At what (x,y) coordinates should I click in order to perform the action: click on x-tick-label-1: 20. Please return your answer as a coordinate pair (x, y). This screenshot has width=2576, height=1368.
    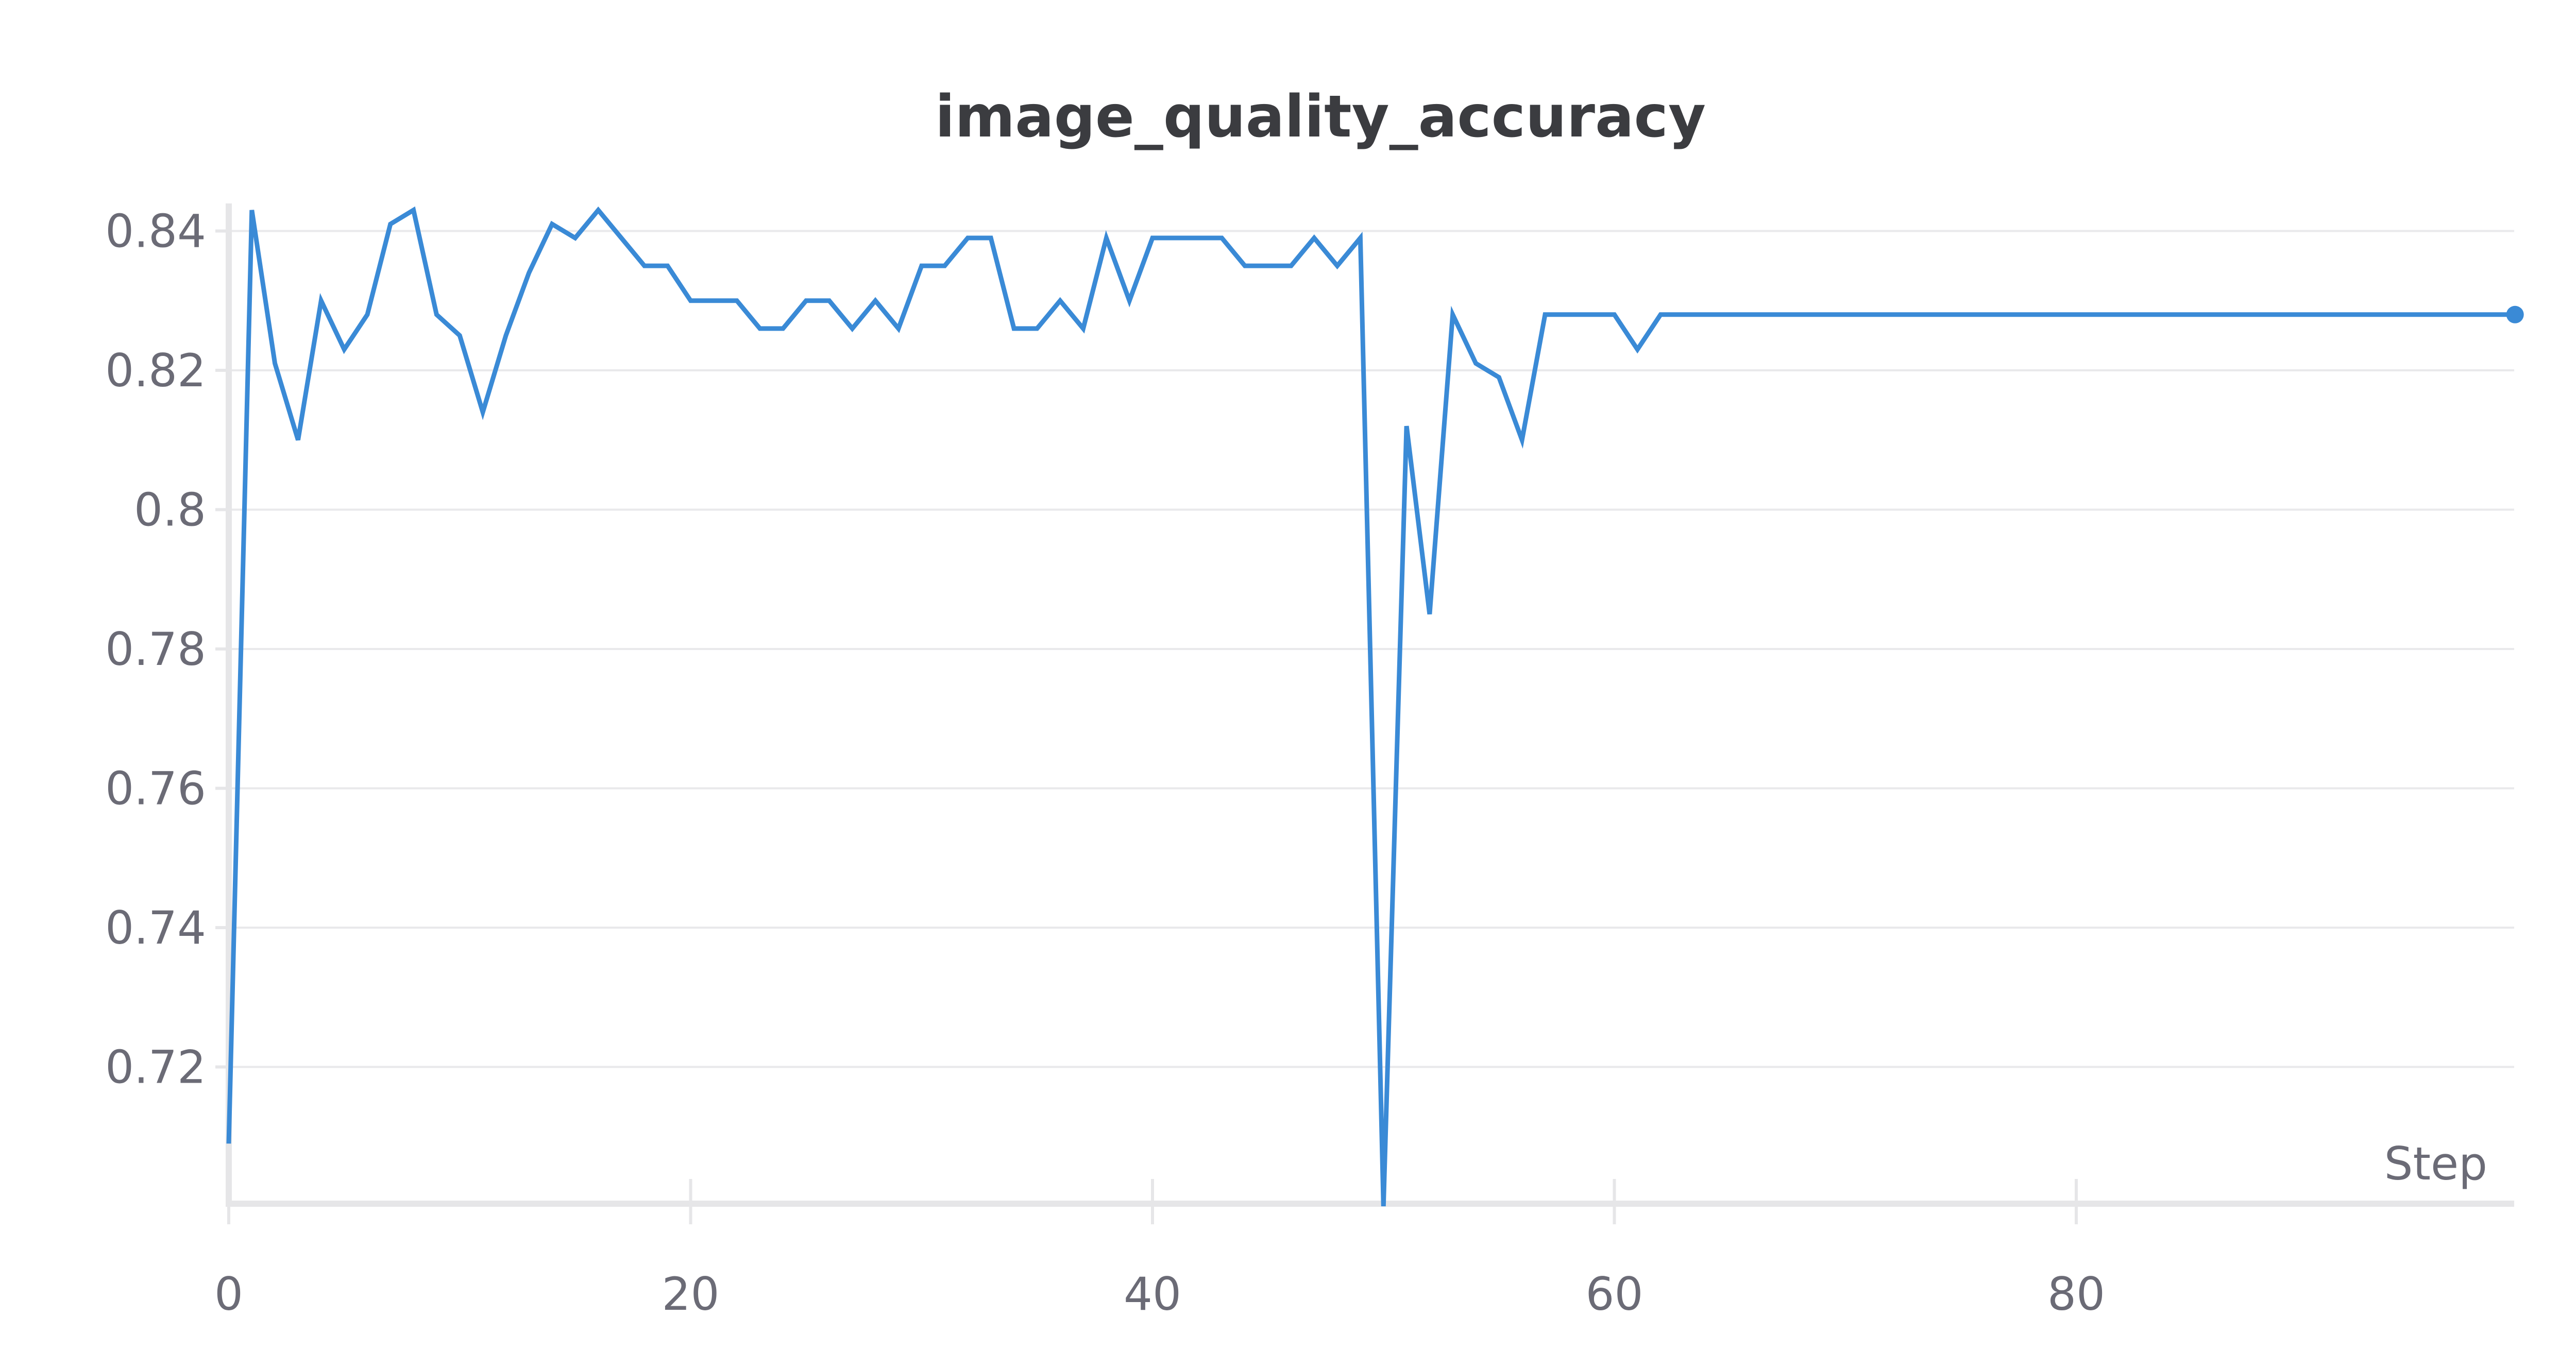
    Looking at the image, I should click on (691, 1294).